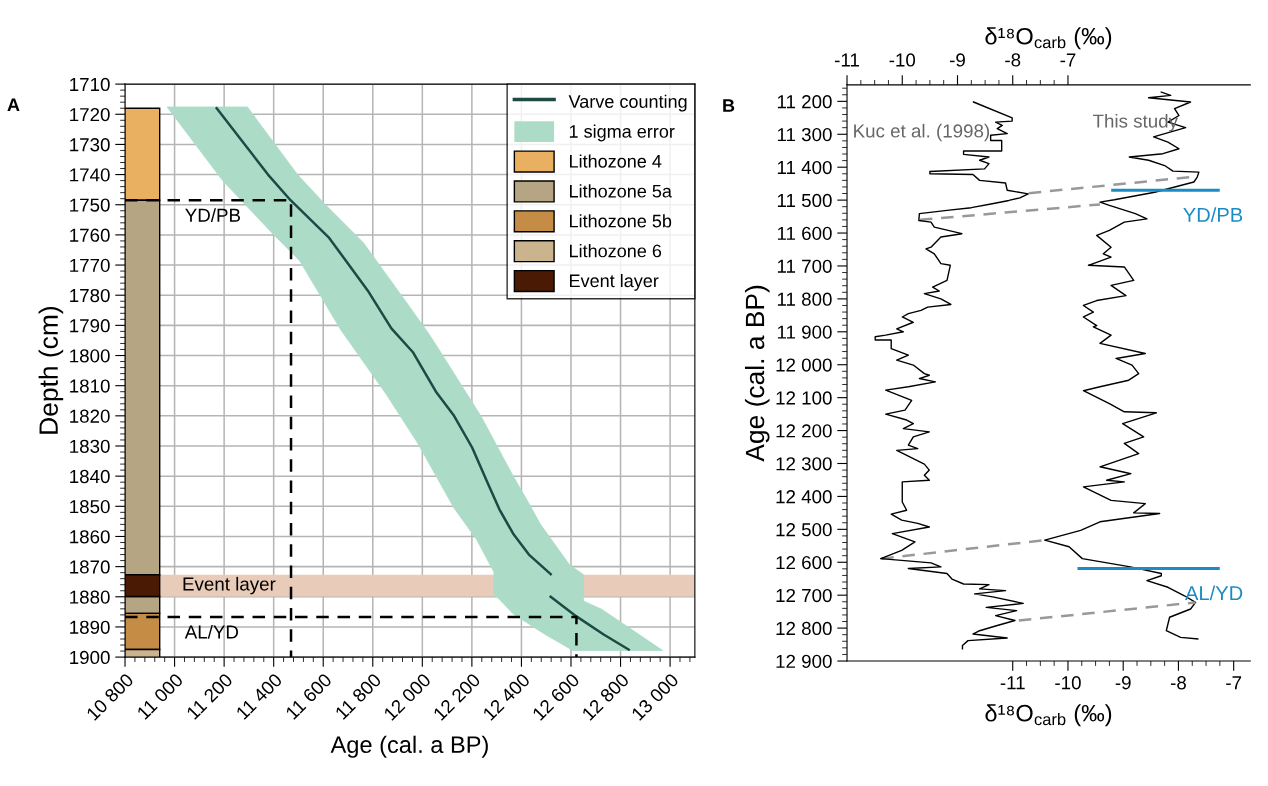 The image size is (1268, 786). I want to click on legend-label: Event layer, so click(614, 282).